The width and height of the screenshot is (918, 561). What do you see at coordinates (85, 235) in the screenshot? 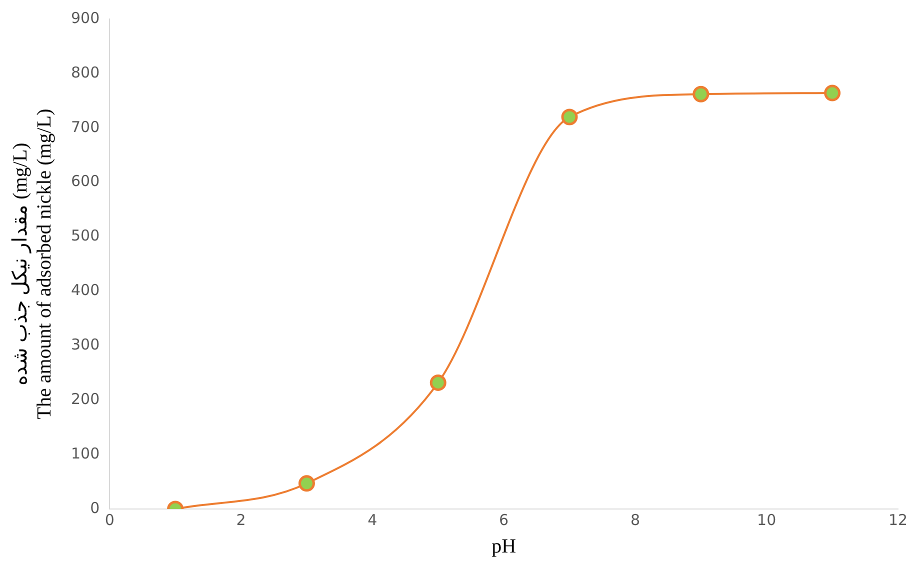
I see `y-tick-label: 500` at bounding box center [85, 235].